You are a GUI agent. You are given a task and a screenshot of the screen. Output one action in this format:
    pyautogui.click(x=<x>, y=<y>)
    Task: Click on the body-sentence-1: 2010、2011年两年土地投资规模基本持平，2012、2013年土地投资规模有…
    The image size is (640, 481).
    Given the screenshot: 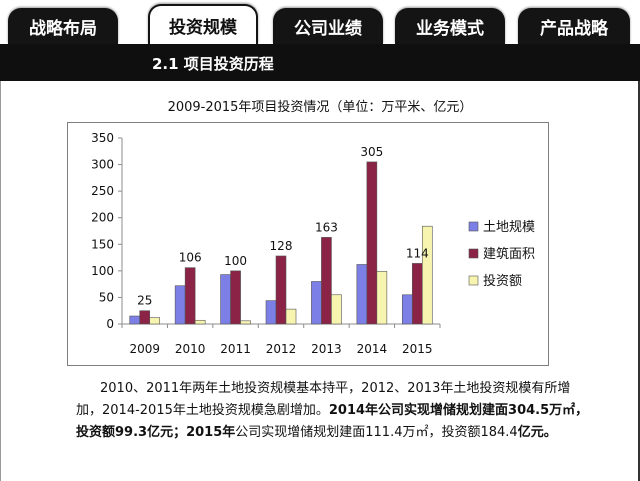 What is the action you would take?
    pyautogui.click(x=323, y=399)
    